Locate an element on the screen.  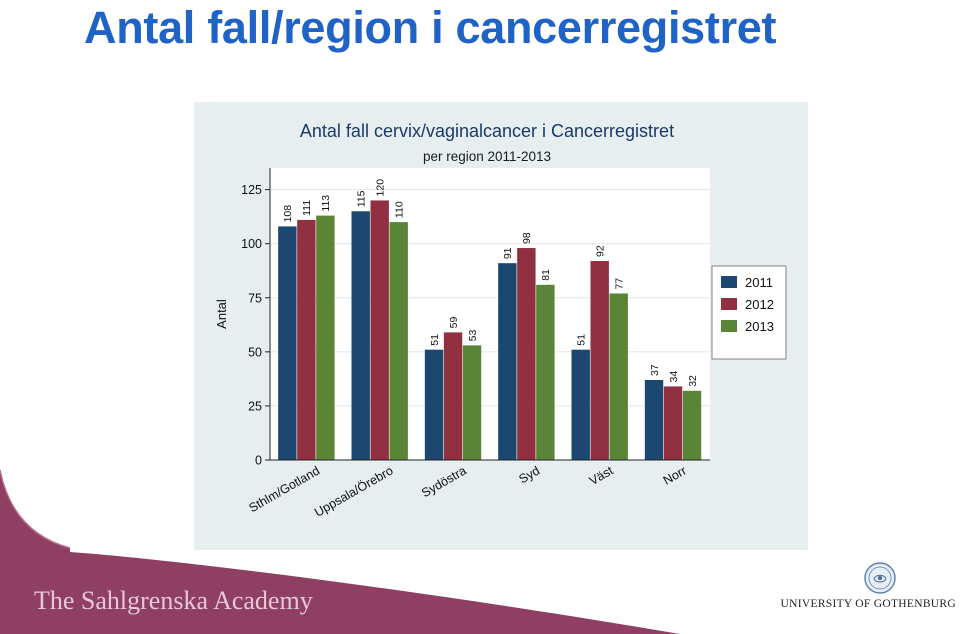
x-tick-label: Sydöstra is located at coordinates (444, 481).